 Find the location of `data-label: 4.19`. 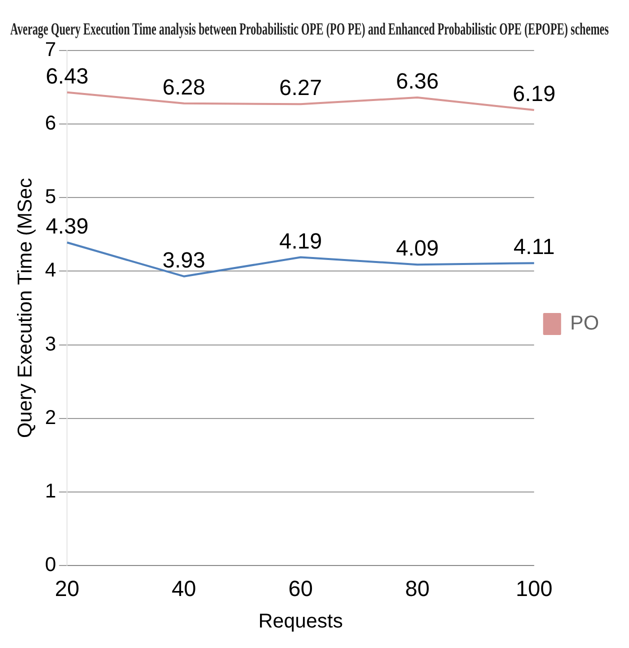

data-label: 4.19 is located at coordinates (300, 241).